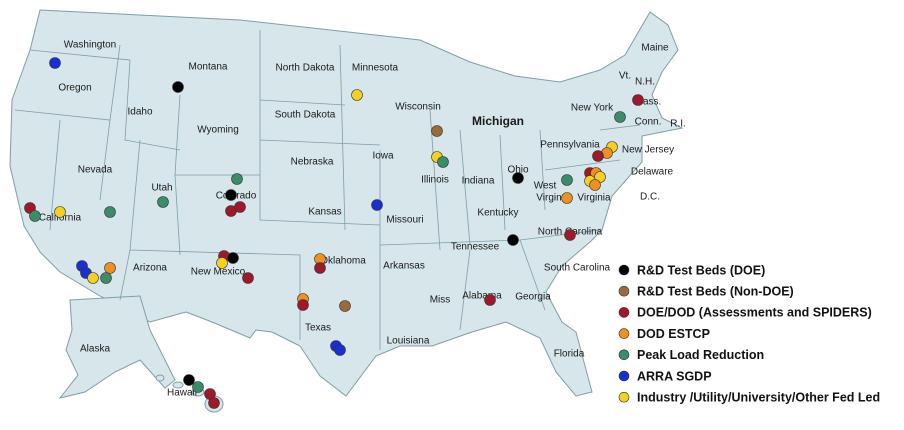 This screenshot has height=430, width=904. I want to click on legend-label: DOD ESTCP, so click(673, 334).